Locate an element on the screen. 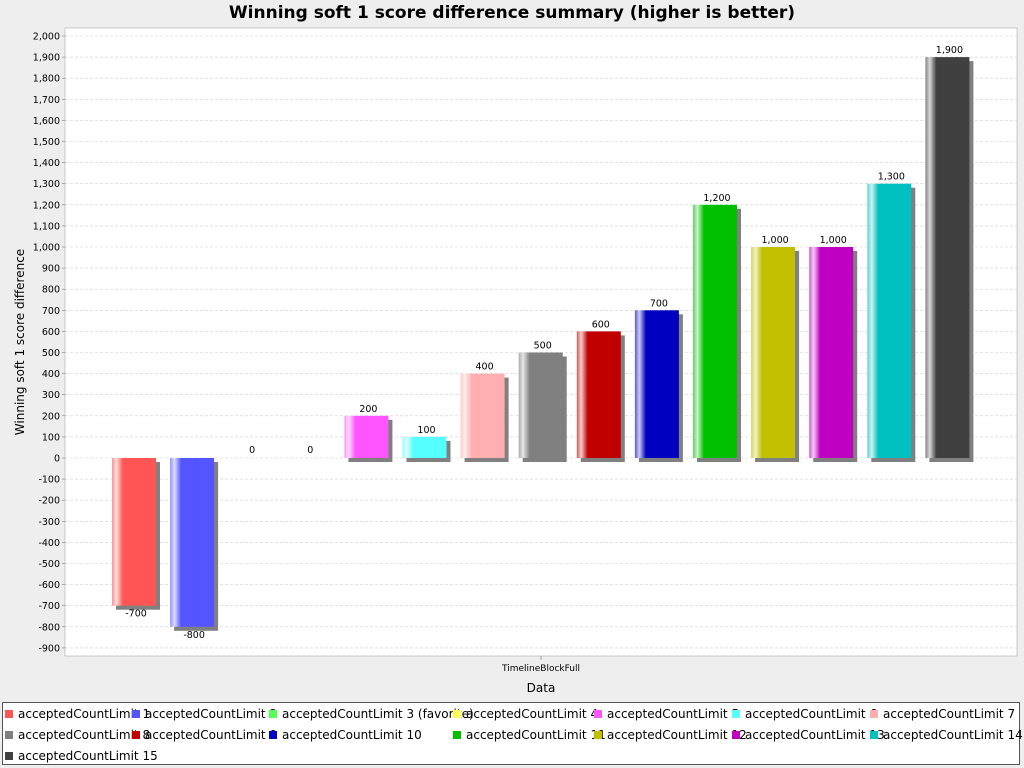  legend-item: acceptedCountLimit 5 is located at coordinates (666, 714).